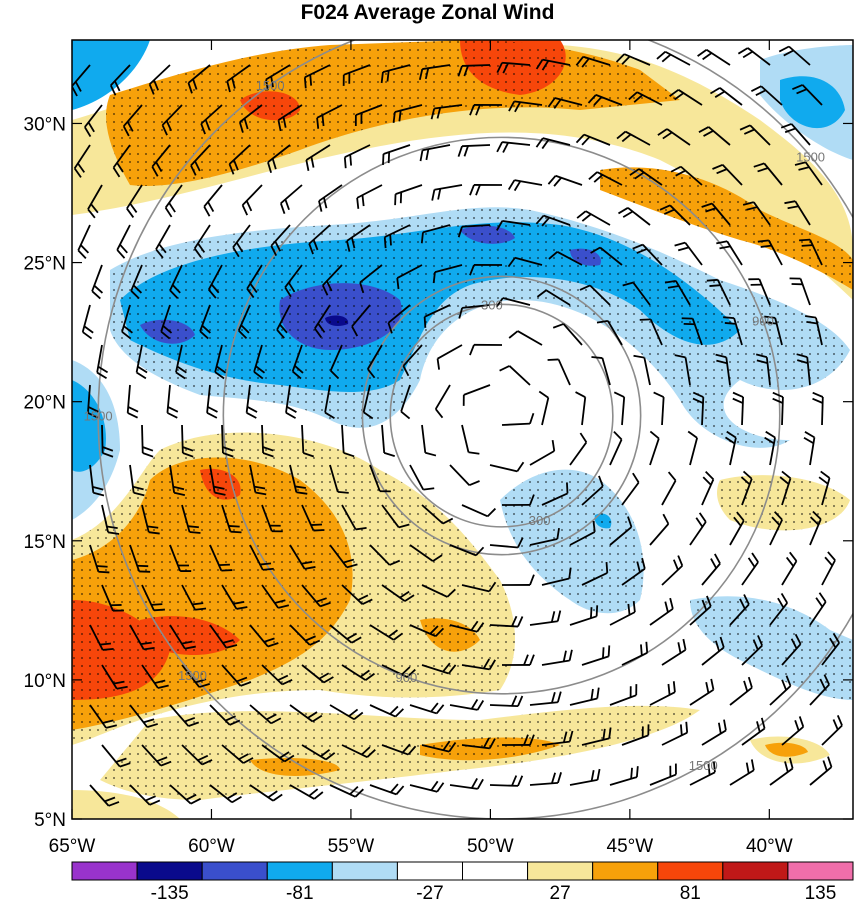 This screenshot has height=900, width=855. What do you see at coordinates (89, 426) in the screenshot?
I see `negative-west-core` at bounding box center [89, 426].